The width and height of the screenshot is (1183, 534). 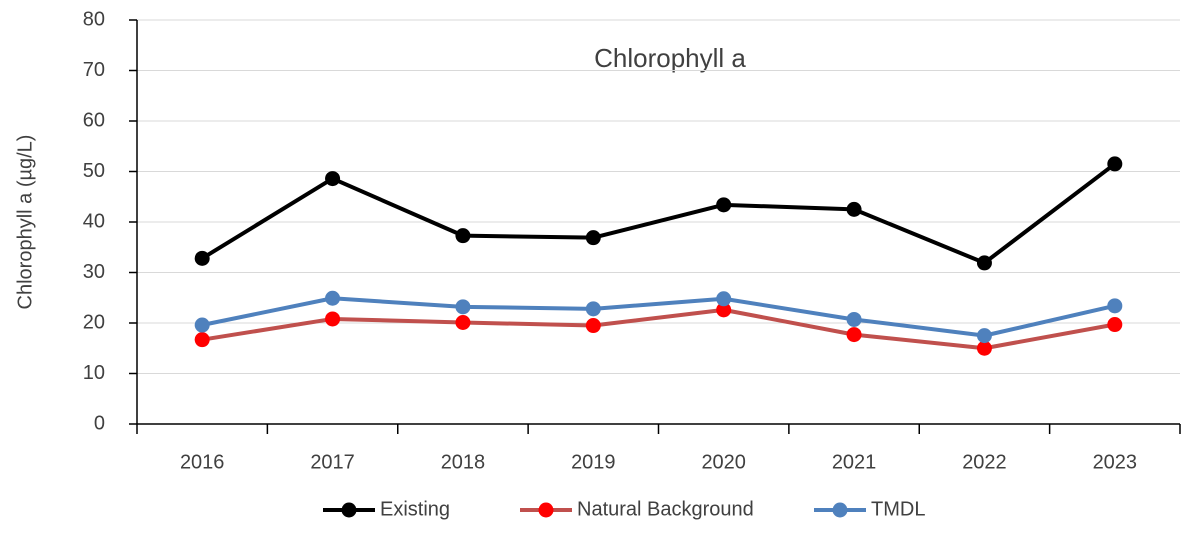 I want to click on y-tick-label: 70, so click(x=94, y=70).